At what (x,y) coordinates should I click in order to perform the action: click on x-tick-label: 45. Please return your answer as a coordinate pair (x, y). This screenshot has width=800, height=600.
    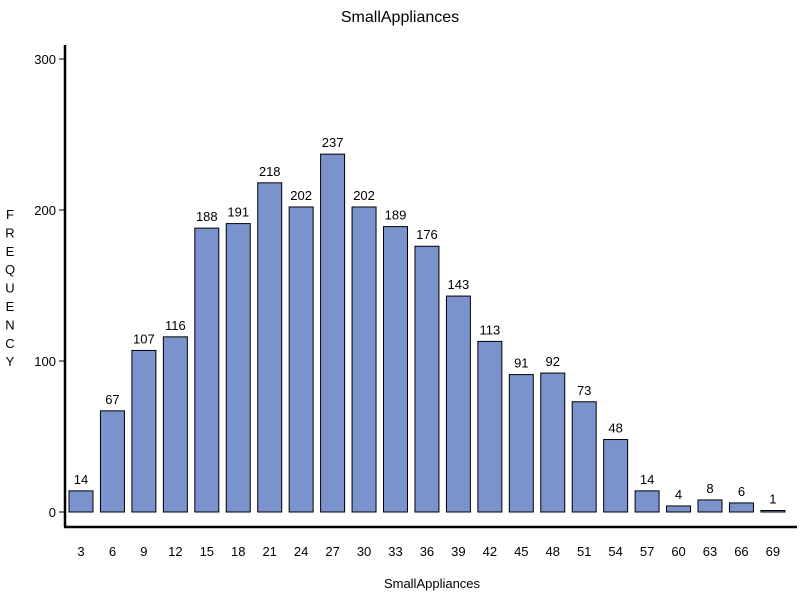
    Looking at the image, I should click on (521, 551).